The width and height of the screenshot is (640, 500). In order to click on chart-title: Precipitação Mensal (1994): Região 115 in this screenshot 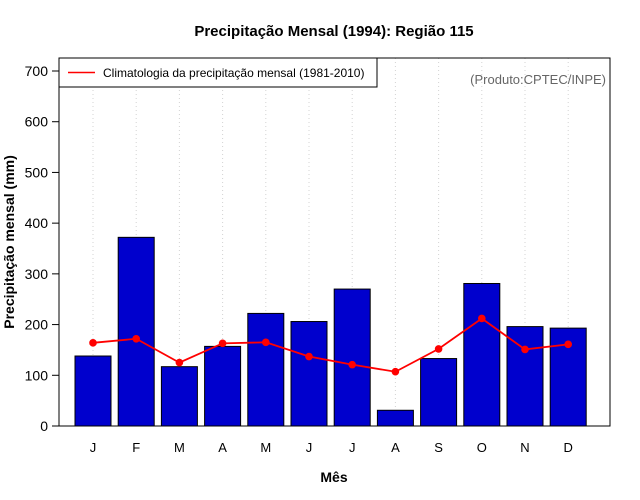, I will do `click(333, 31)`.